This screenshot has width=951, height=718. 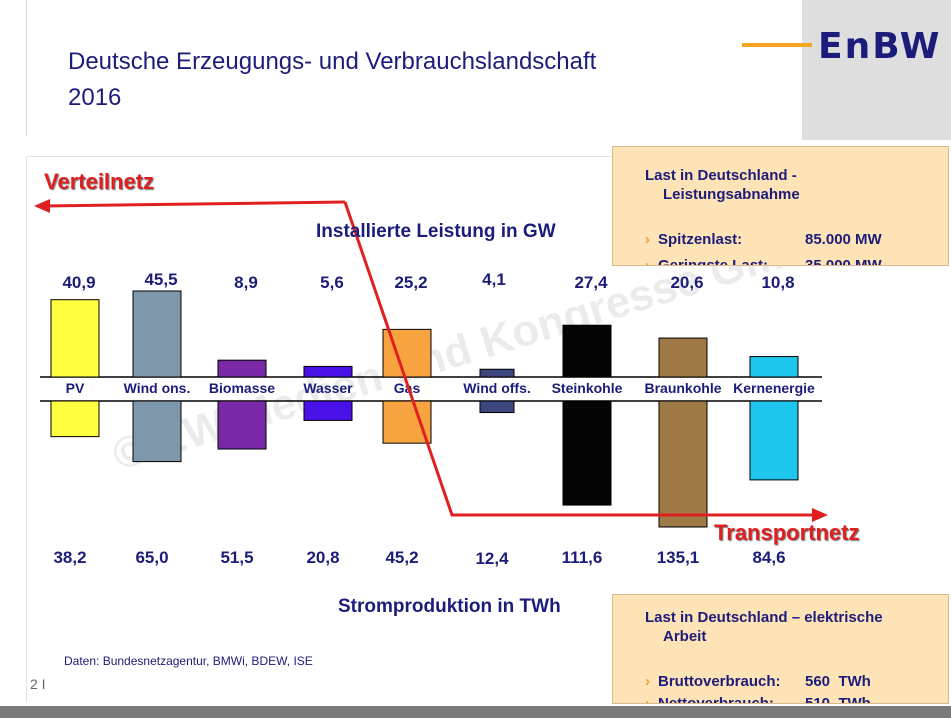 I want to click on bar-twh-gas, so click(x=407, y=422).